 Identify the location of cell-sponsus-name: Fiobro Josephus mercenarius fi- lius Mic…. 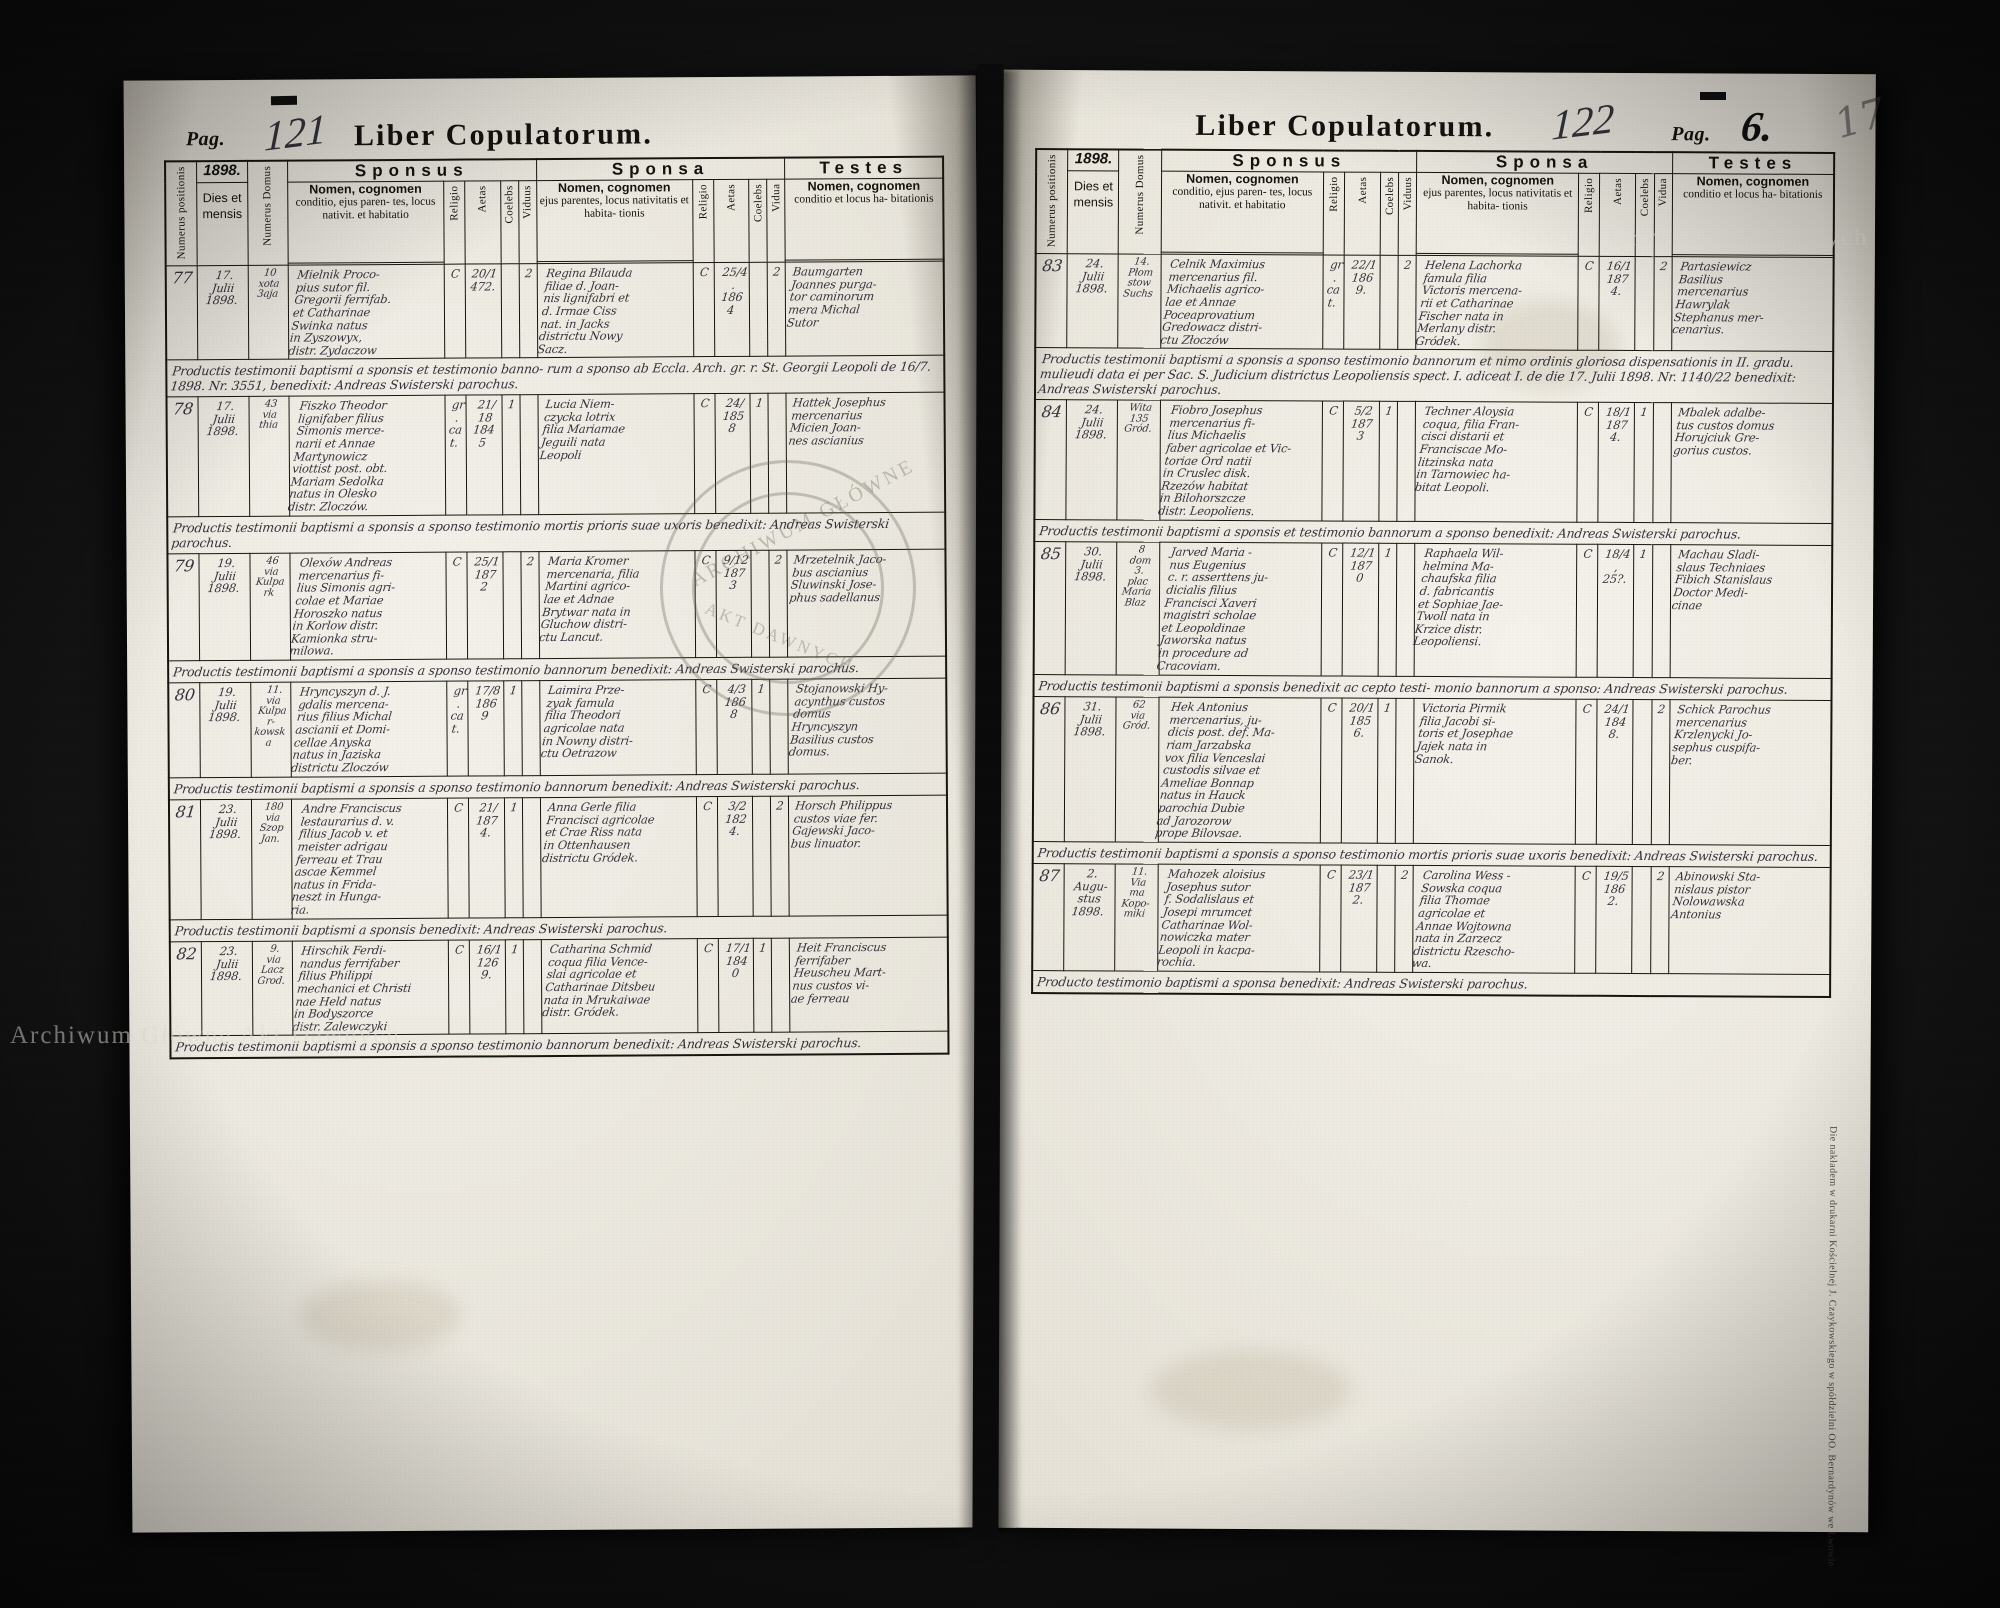
(1240, 461).